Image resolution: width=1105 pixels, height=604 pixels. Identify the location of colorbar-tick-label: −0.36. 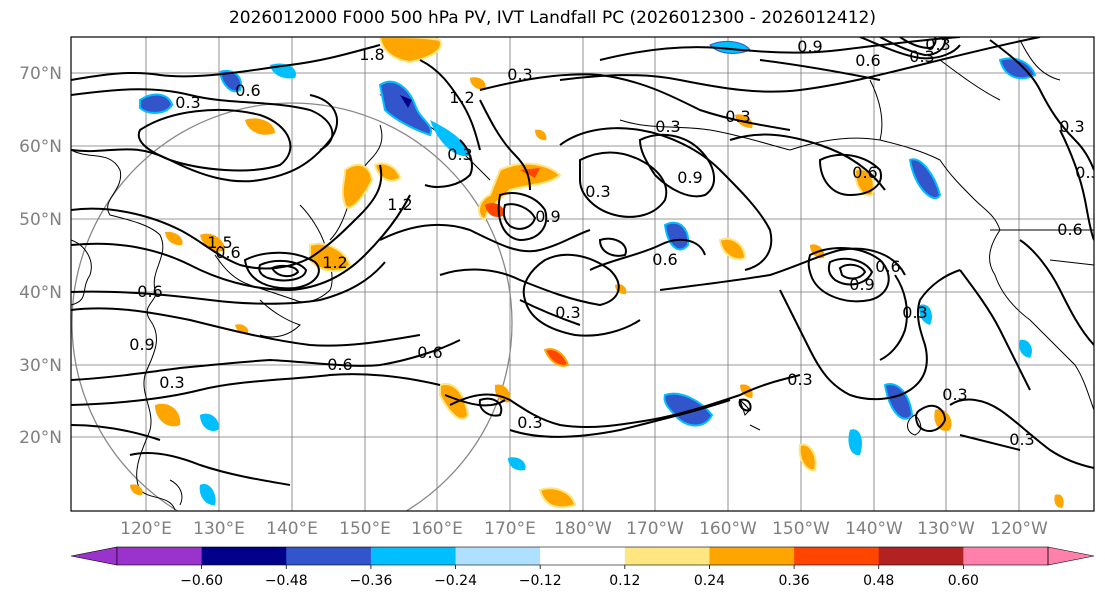
(370, 581).